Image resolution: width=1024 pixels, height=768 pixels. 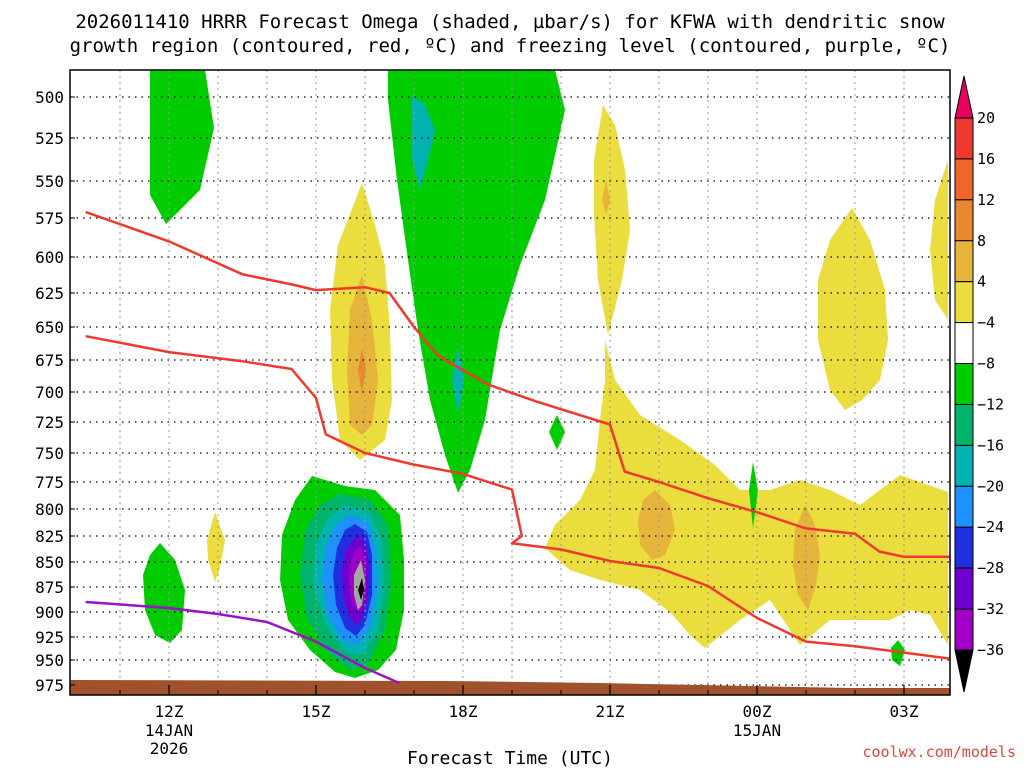 What do you see at coordinates (49, 562) in the screenshot?
I see `y-tick-label: 850` at bounding box center [49, 562].